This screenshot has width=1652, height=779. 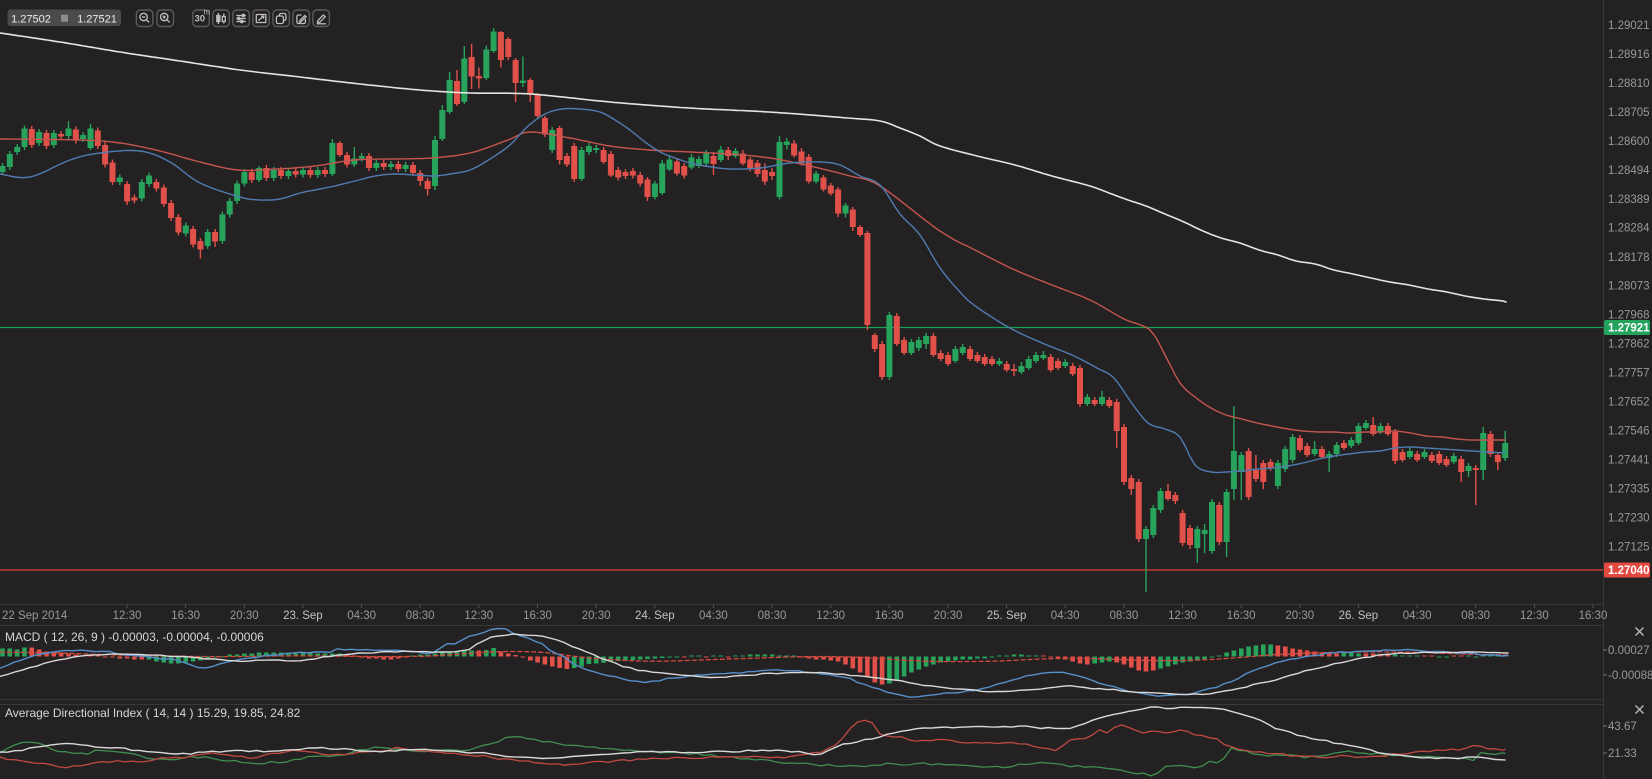 What do you see at coordinates (31, 20) in the screenshot?
I see `svg-text: 1.27502` at bounding box center [31, 20].